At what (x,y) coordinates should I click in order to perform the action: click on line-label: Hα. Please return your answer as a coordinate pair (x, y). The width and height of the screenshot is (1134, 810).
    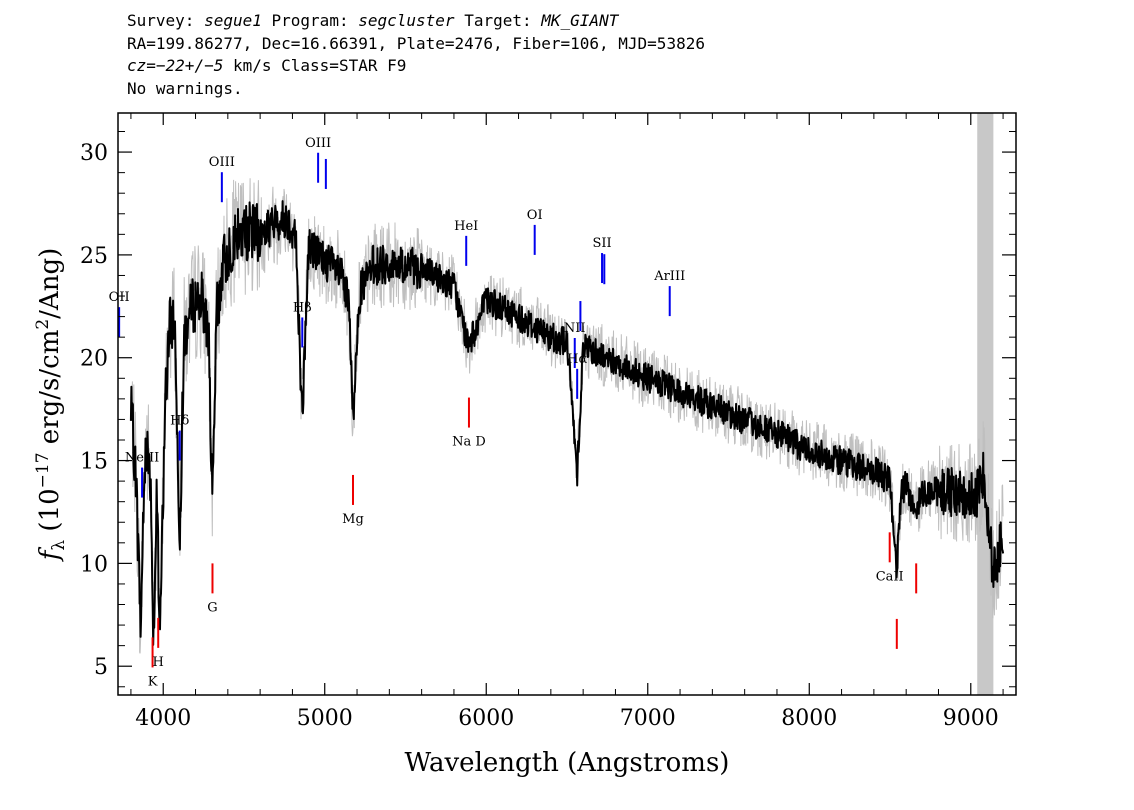
    Looking at the image, I should click on (577, 359).